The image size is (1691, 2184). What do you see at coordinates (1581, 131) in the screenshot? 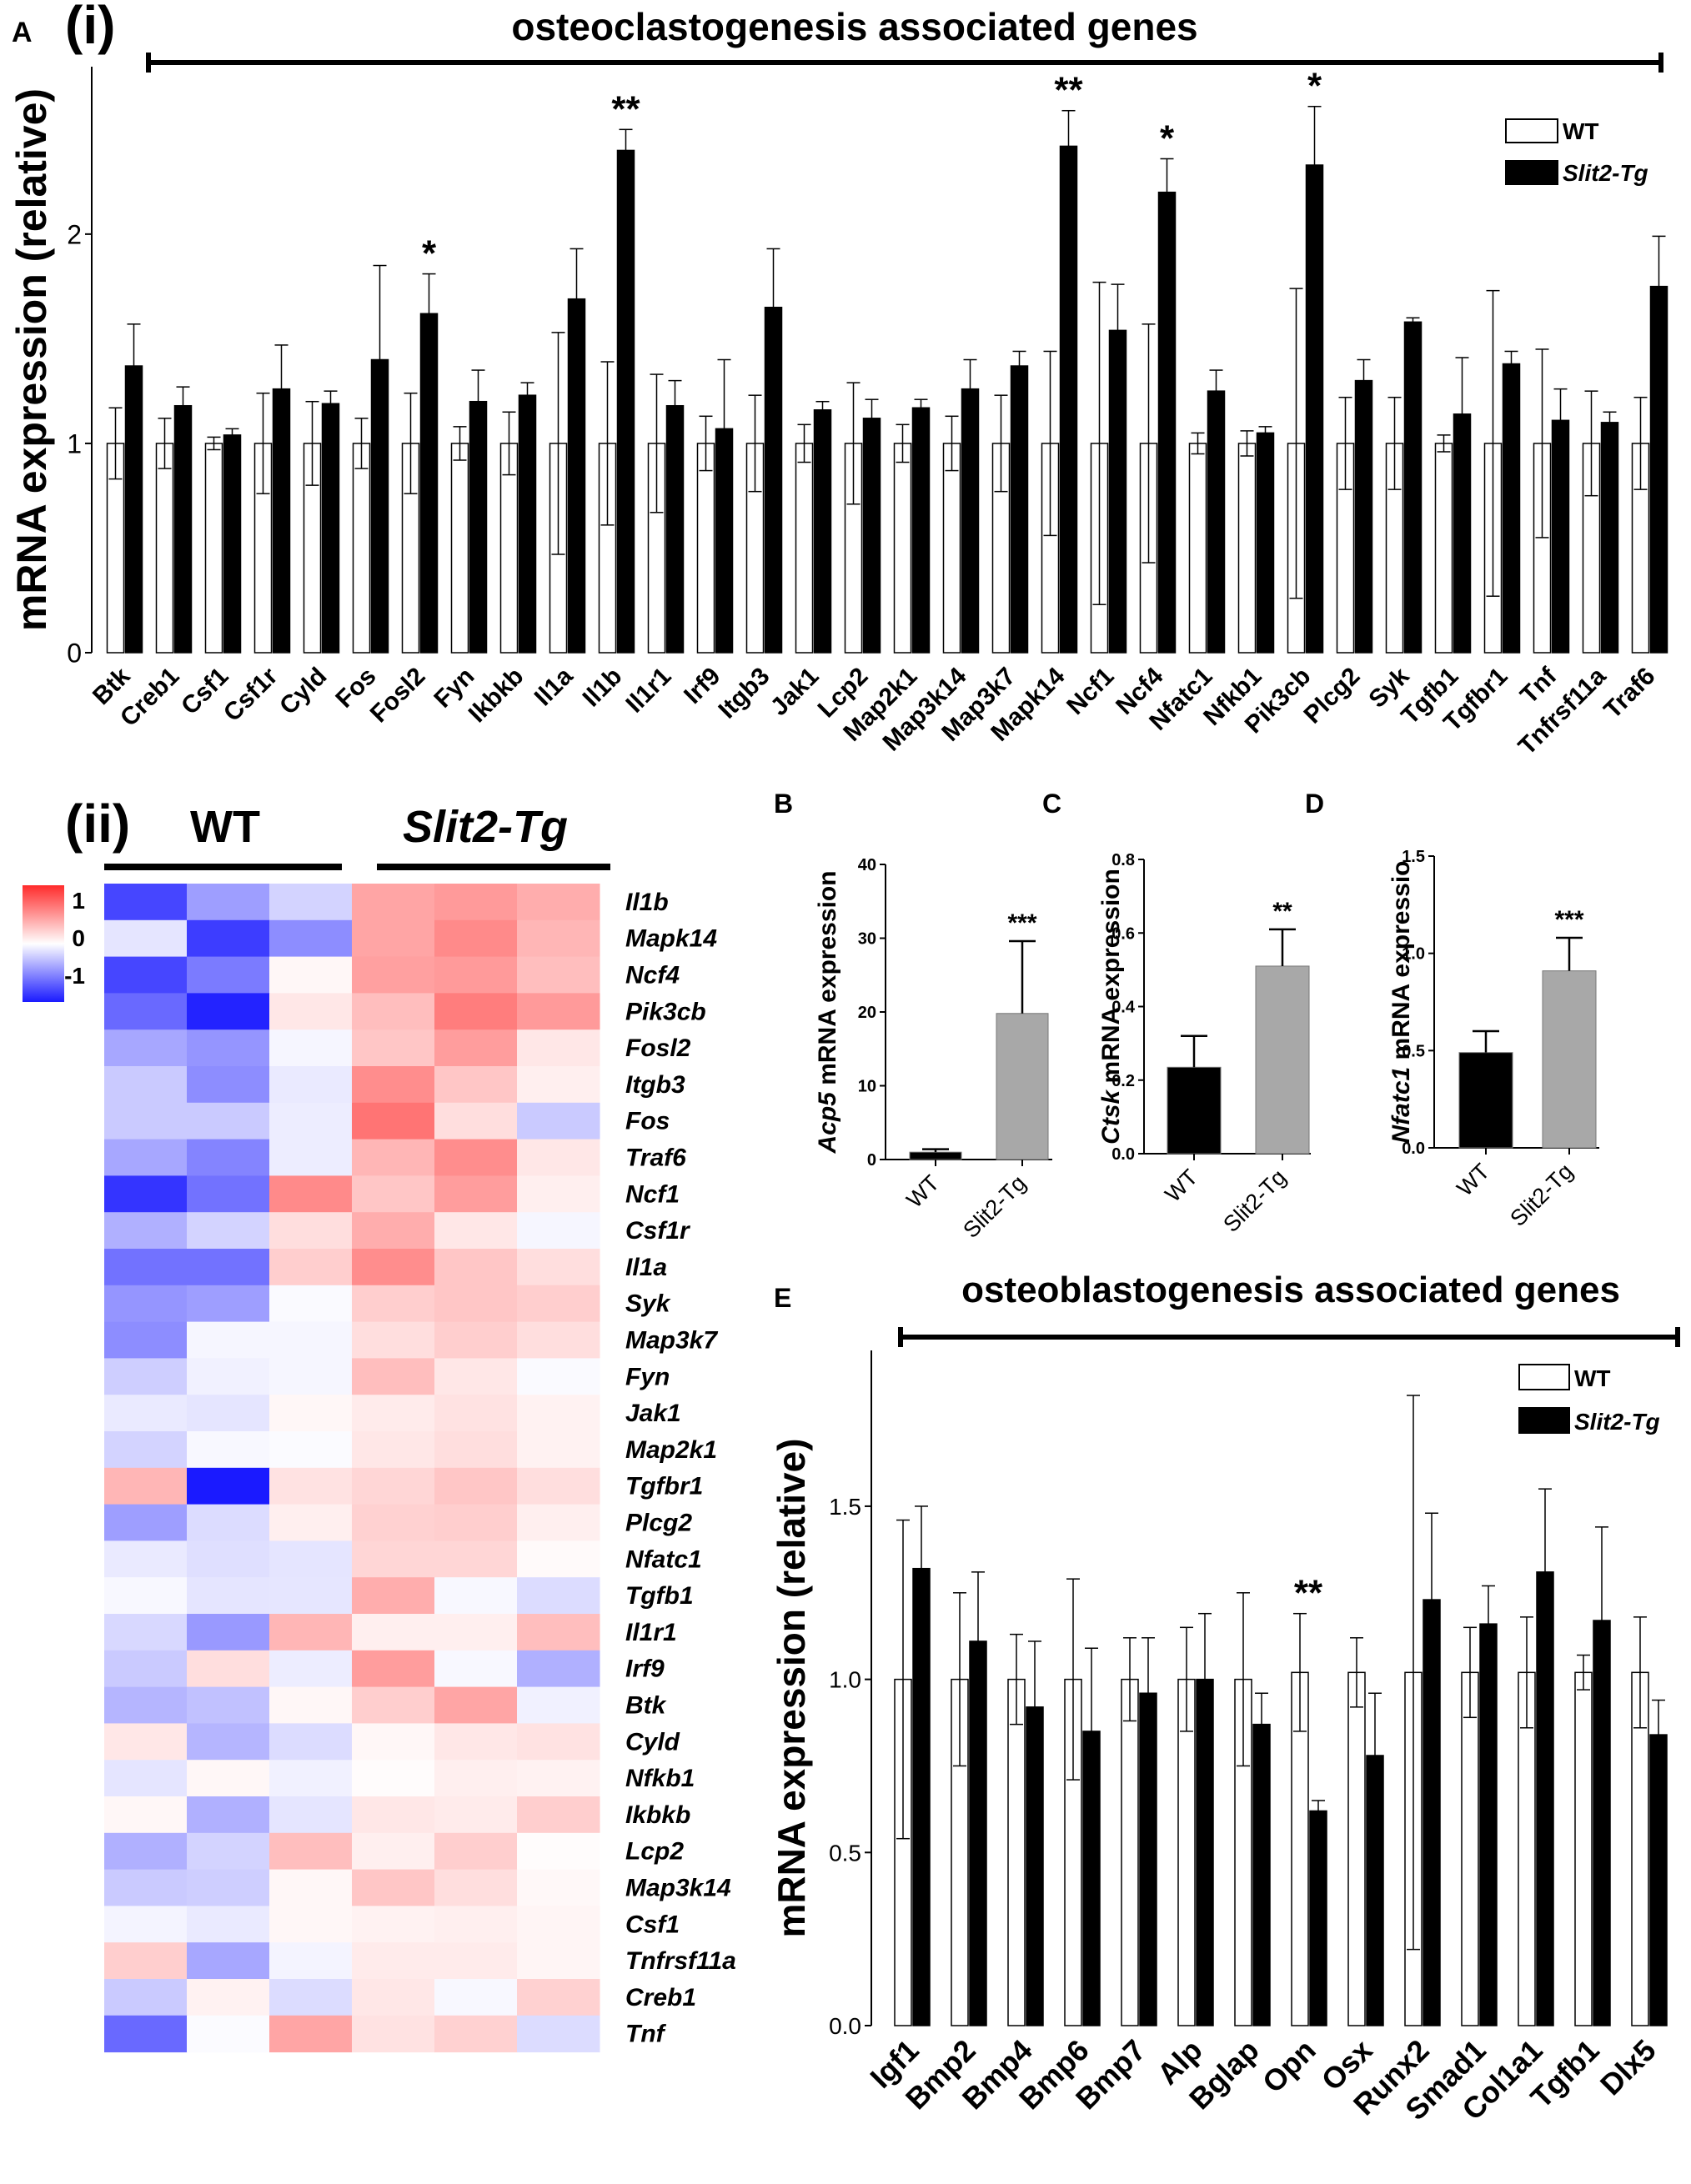
I see `legend-label-wt: WT` at bounding box center [1581, 131].